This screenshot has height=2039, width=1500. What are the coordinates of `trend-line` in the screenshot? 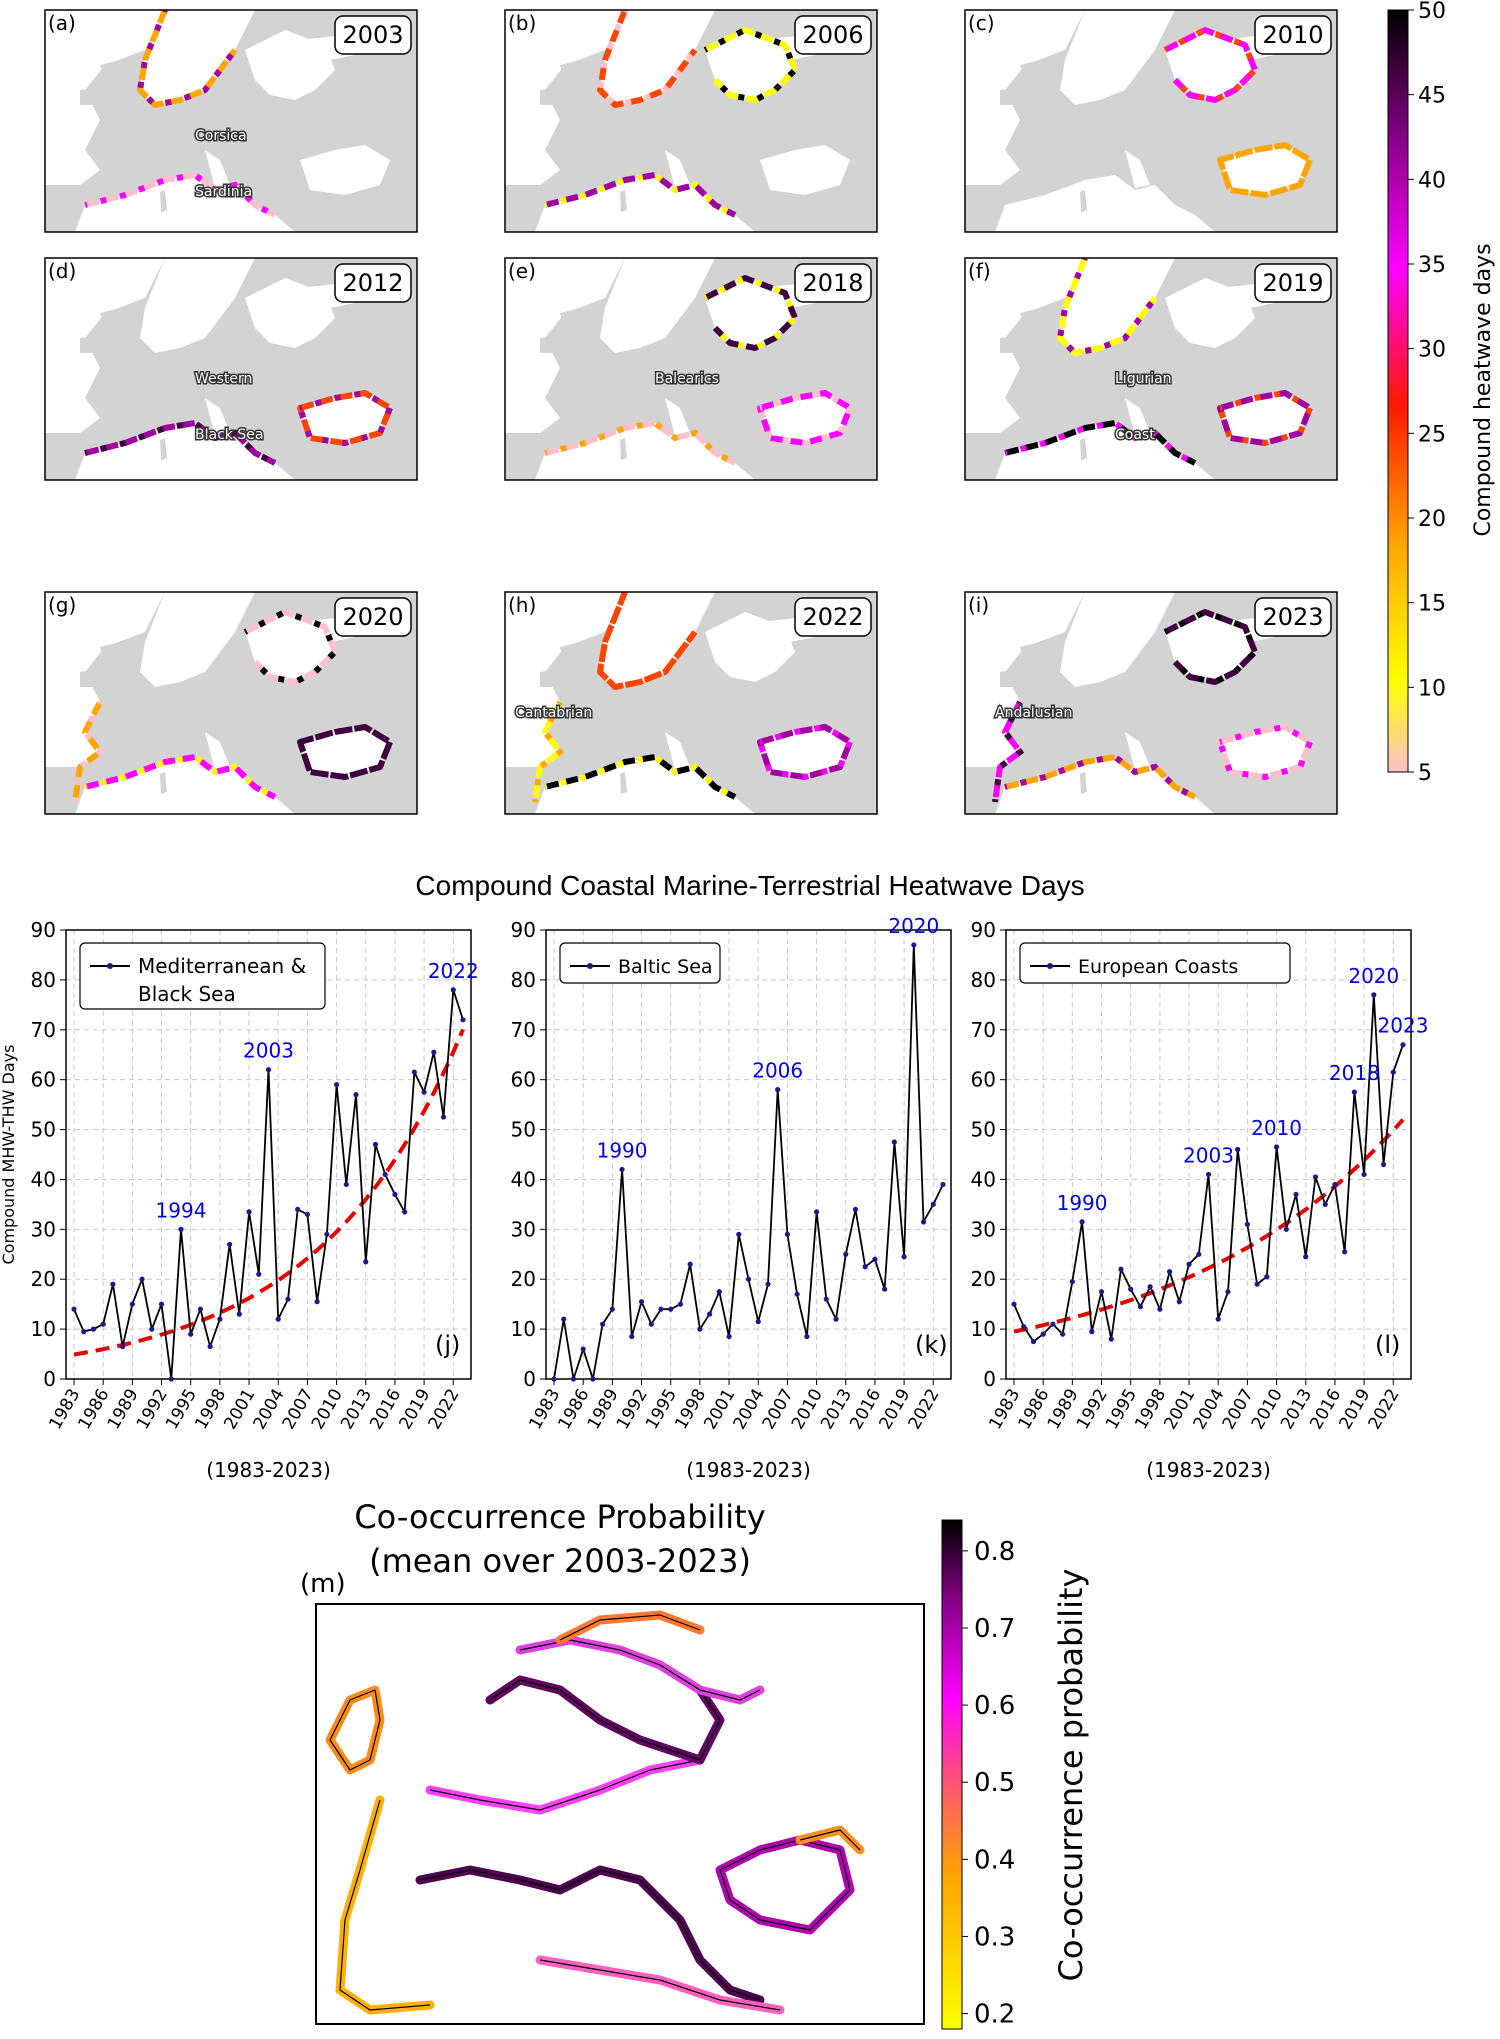 It's located at (1209, 1226).